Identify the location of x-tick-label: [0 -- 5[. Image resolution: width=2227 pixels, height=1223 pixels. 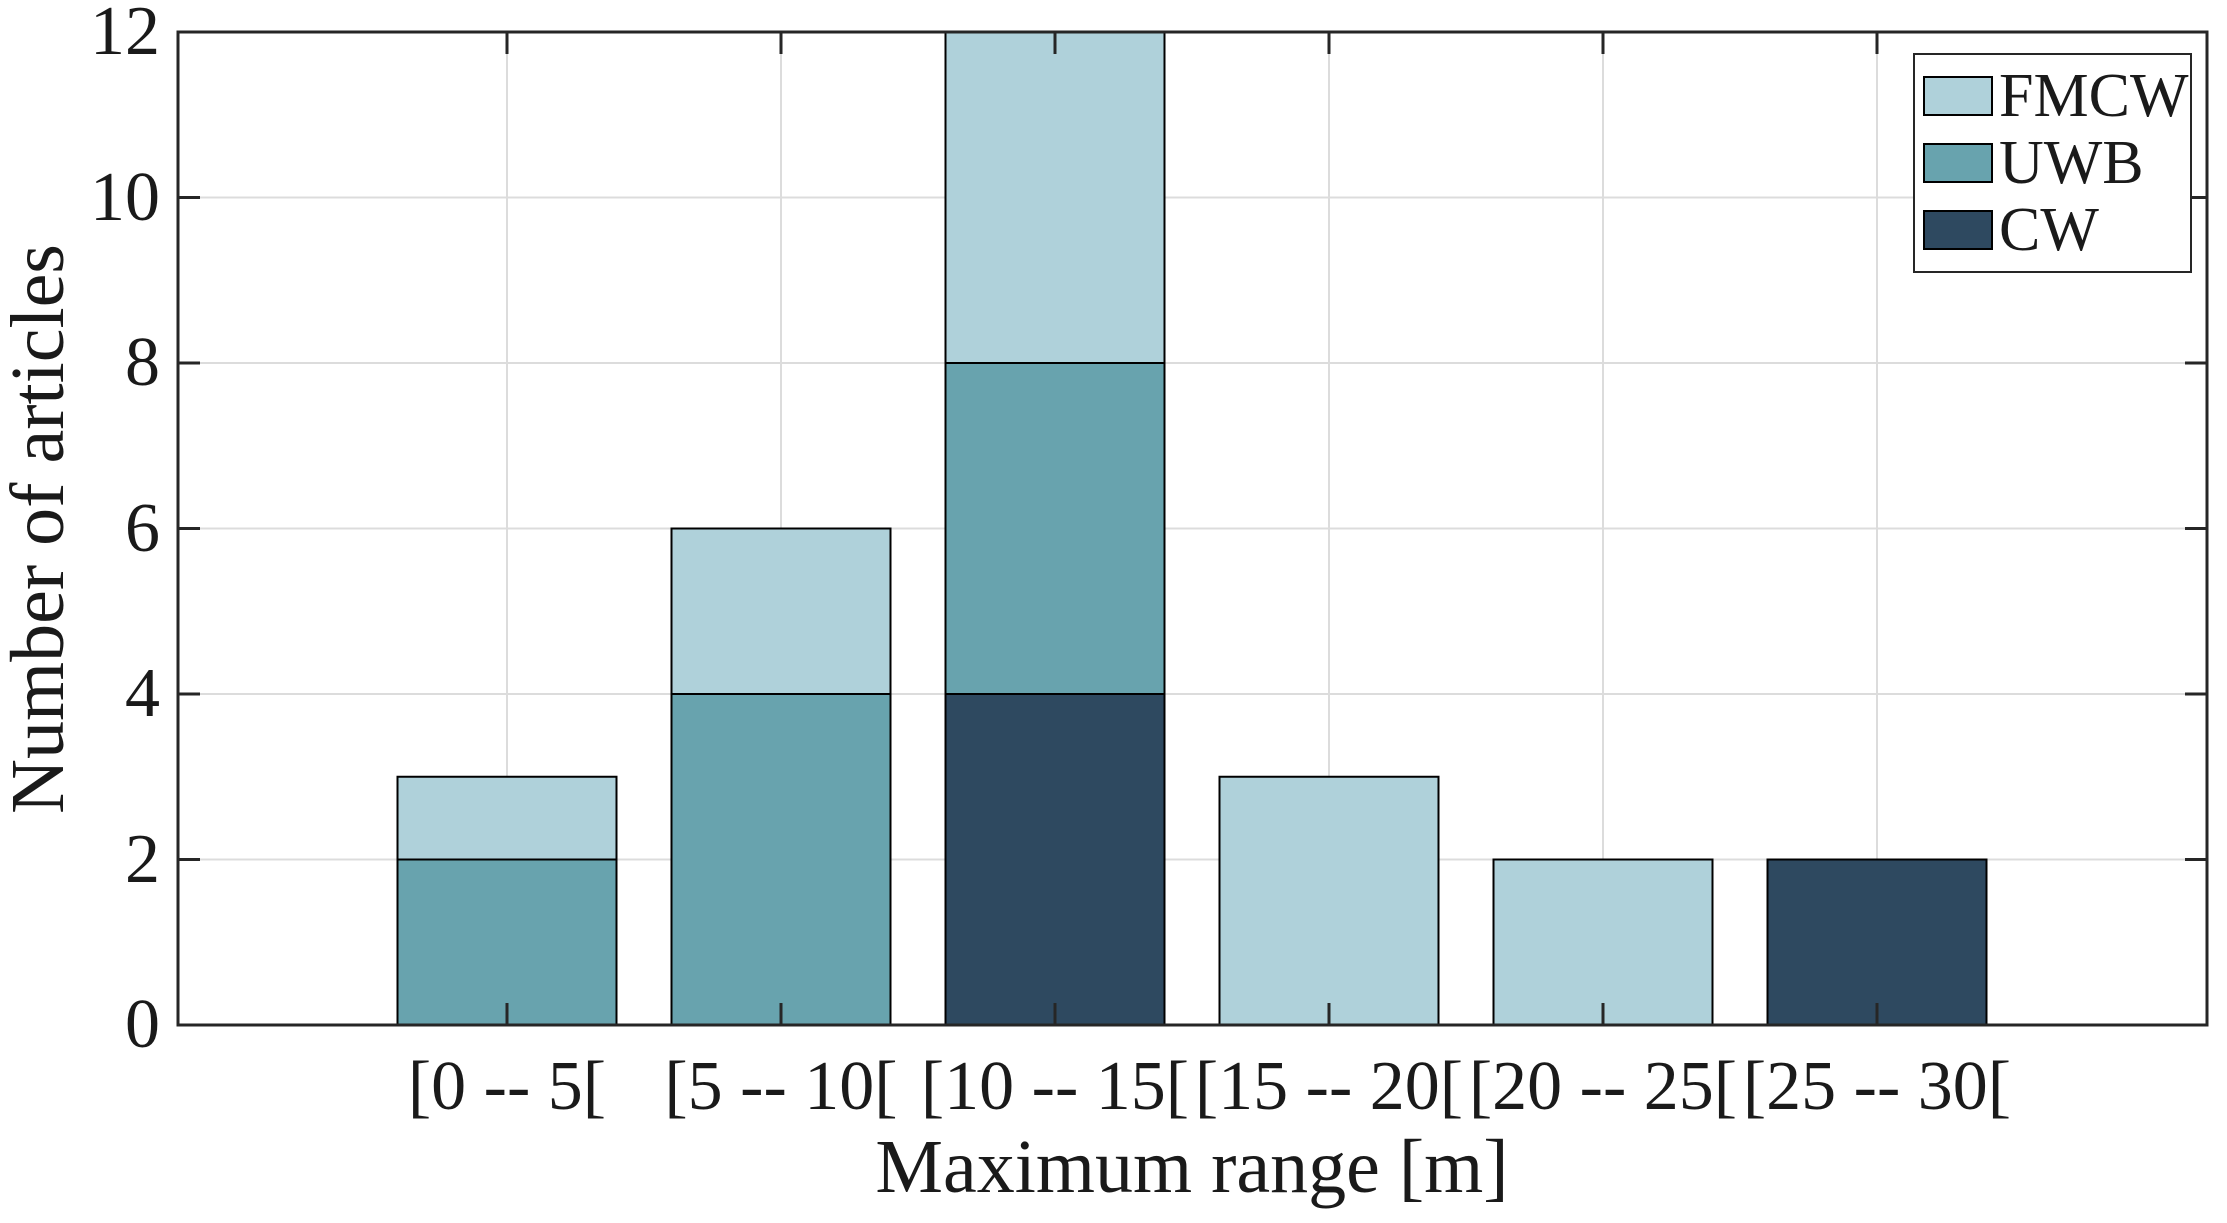
(507, 1086).